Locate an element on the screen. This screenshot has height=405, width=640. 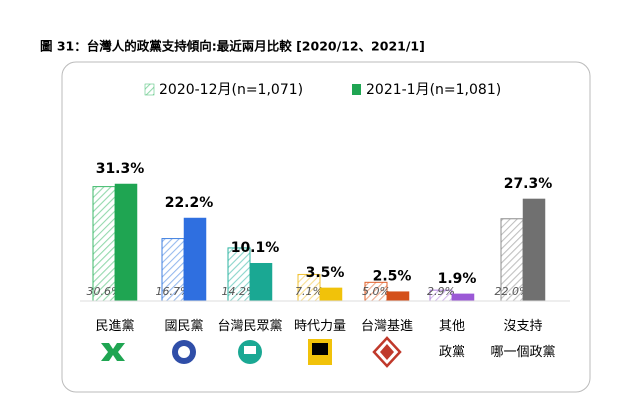
party-logos is located at coordinates (251, 352).